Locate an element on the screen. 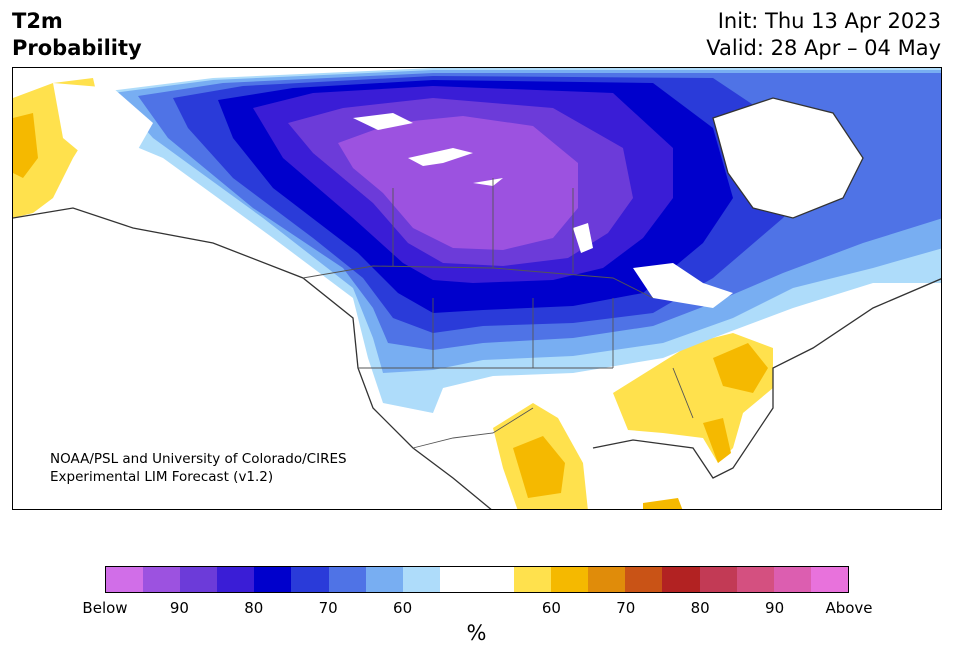  warm-alaska-inner is located at coordinates (25, 145).